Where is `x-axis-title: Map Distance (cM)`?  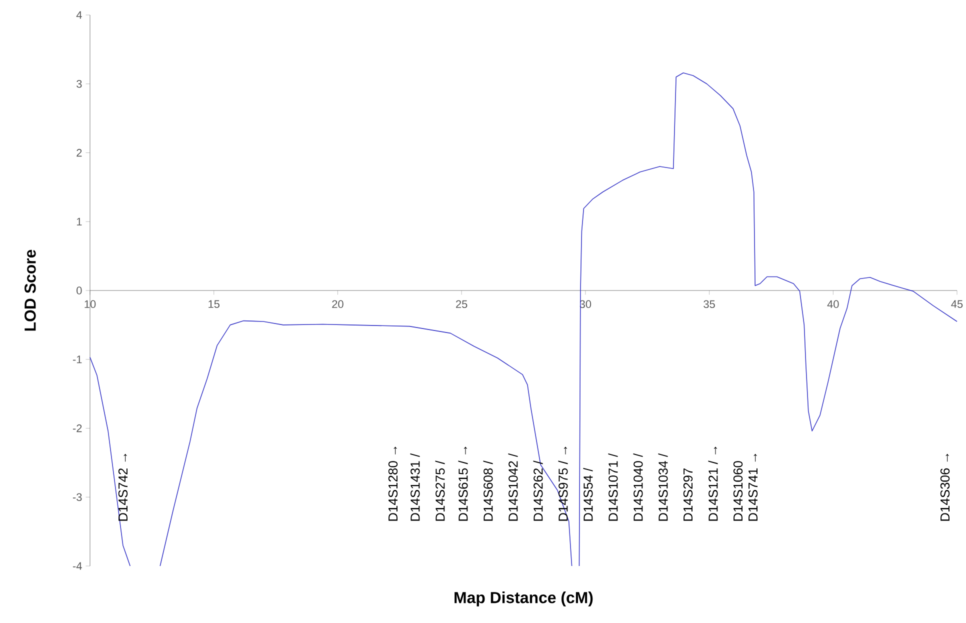
x-axis-title: Map Distance (cM) is located at coordinates (523, 599).